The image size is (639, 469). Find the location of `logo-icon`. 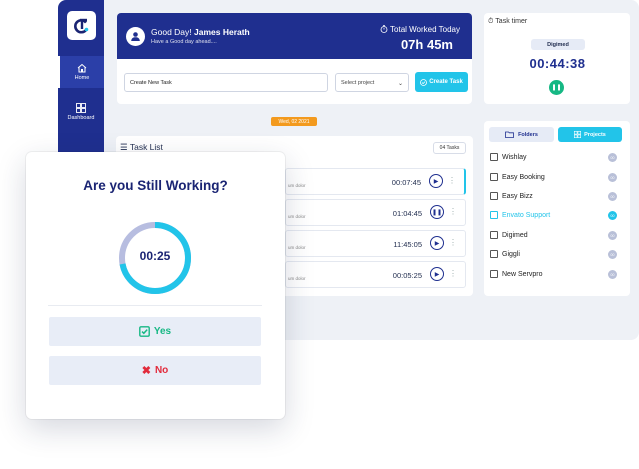

logo-icon is located at coordinates (80, 26).